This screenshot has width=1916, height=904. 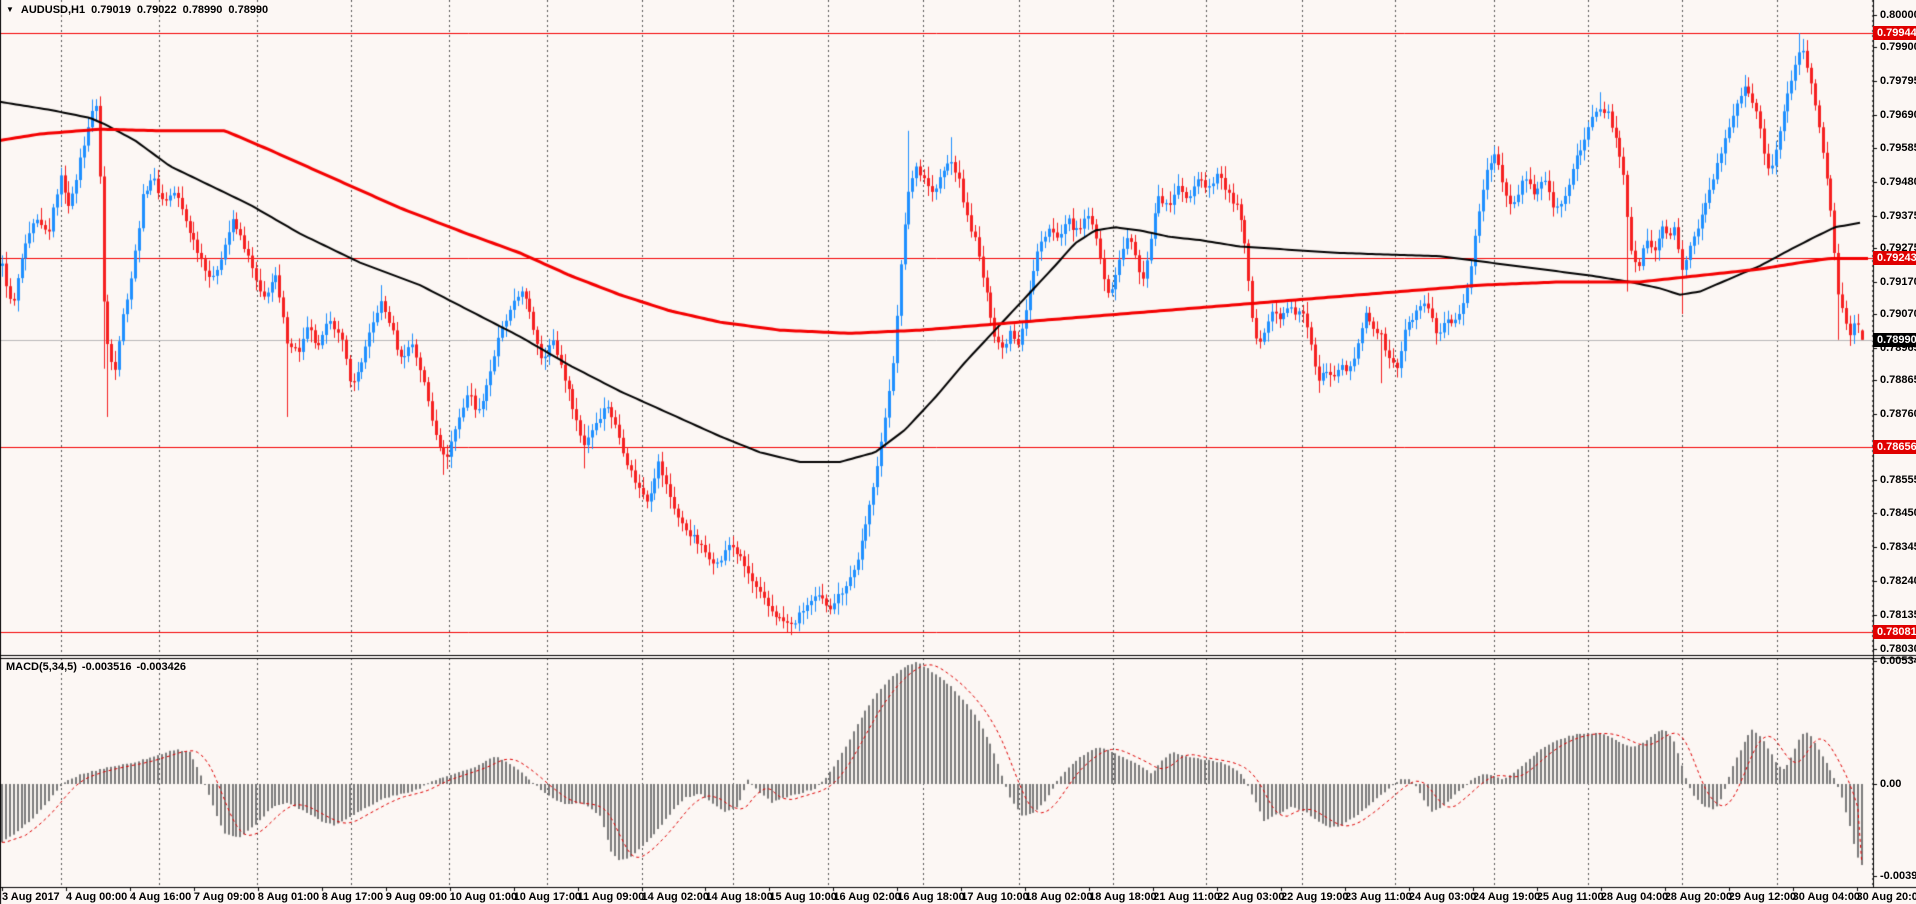 I want to click on time-label: 4 Aug 00:00, so click(x=96, y=897).